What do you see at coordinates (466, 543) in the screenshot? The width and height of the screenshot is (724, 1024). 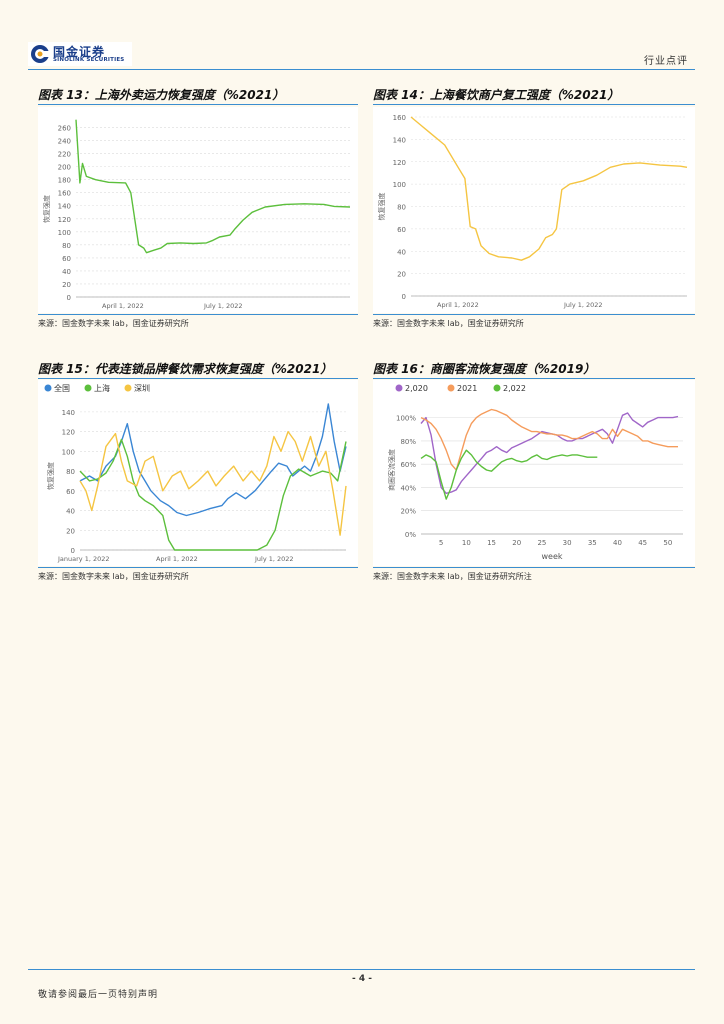 I see `x-tick-label: 10` at bounding box center [466, 543].